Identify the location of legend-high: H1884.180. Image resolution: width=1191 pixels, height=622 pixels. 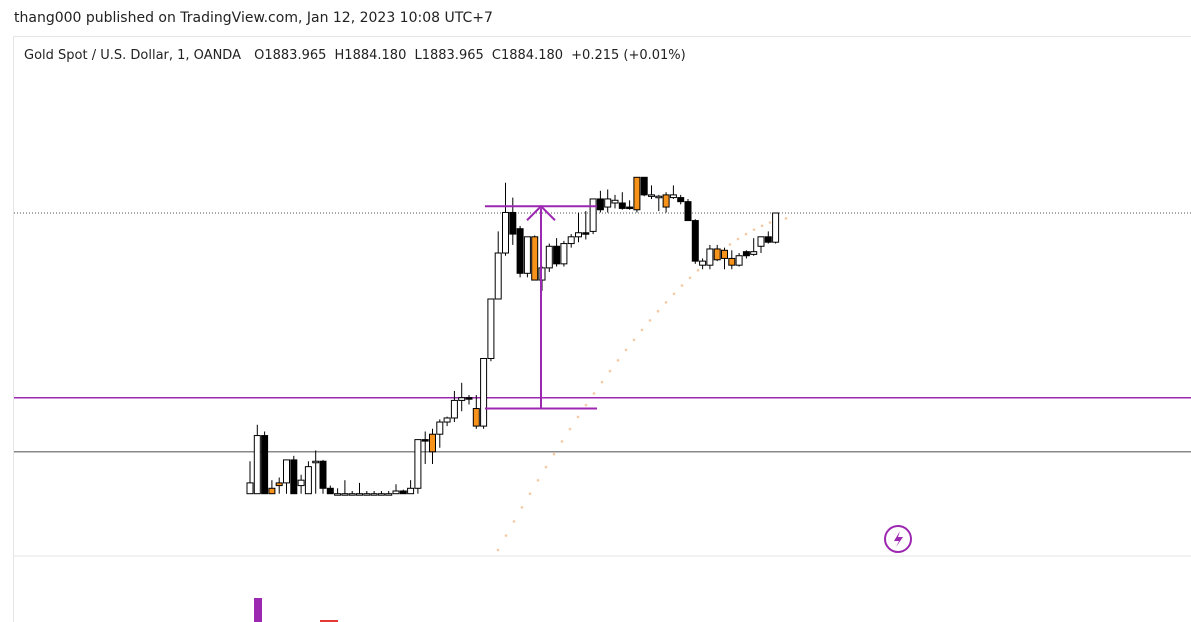
(370, 55).